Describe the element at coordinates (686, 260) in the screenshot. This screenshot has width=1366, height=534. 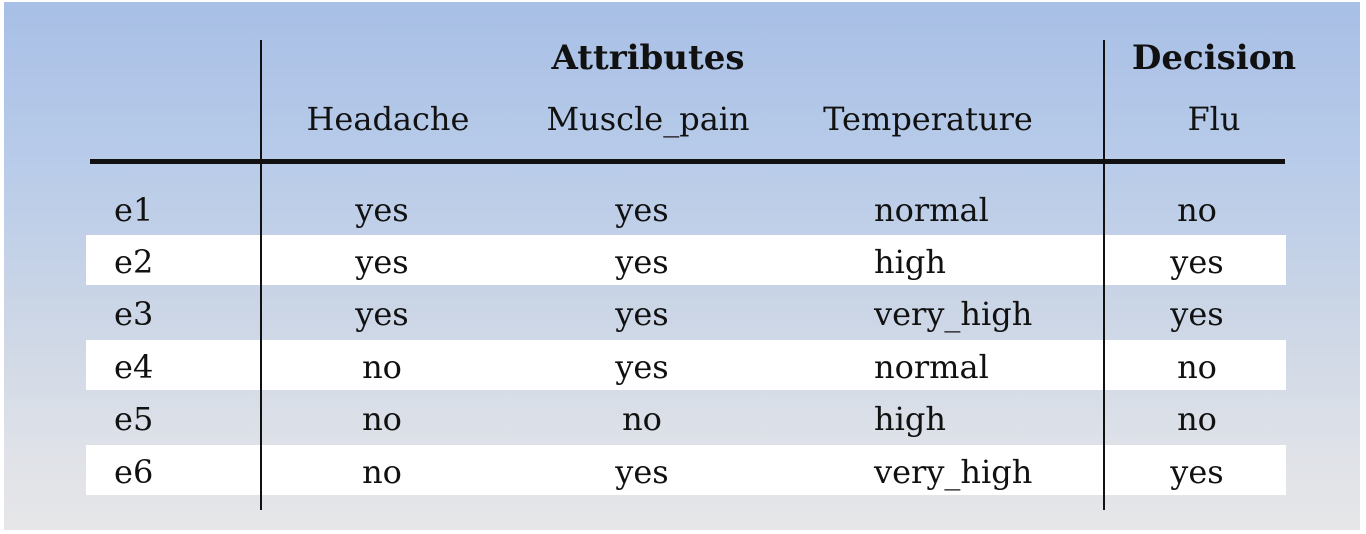
I see `row-stripe-e2` at that location.